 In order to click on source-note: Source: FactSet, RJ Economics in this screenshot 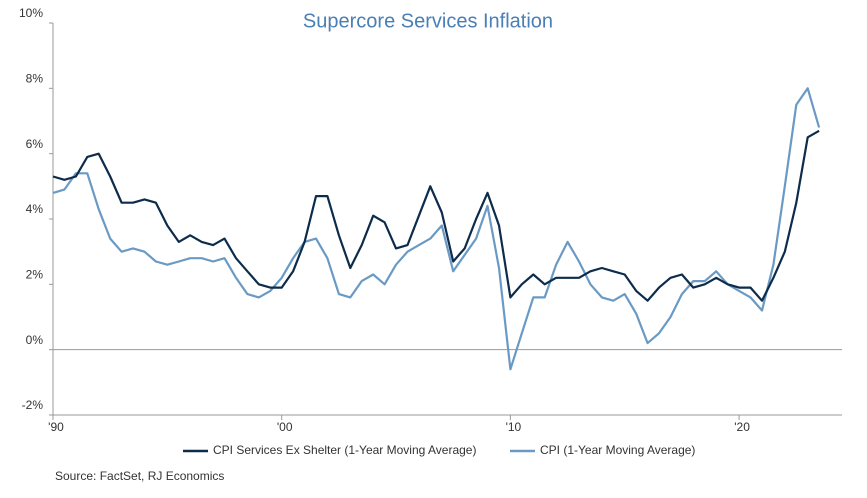, I will do `click(139, 476)`.